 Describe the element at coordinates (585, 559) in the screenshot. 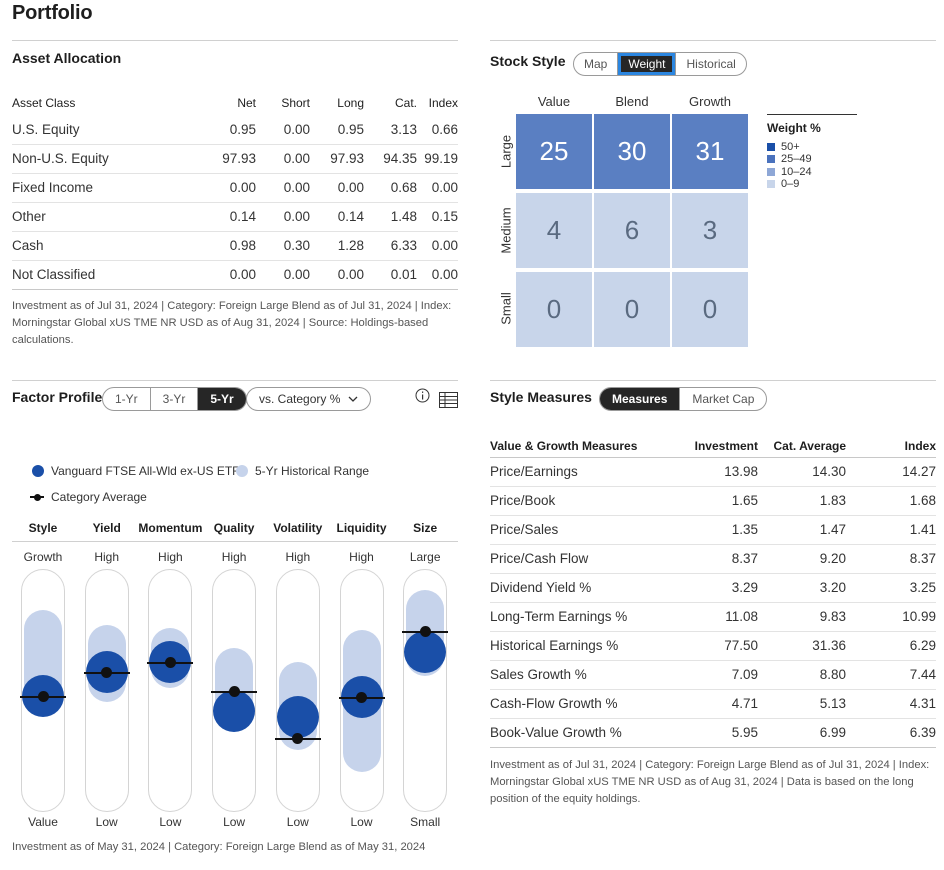

I see `measure-name-cell: Price/Cash Flow` at that location.